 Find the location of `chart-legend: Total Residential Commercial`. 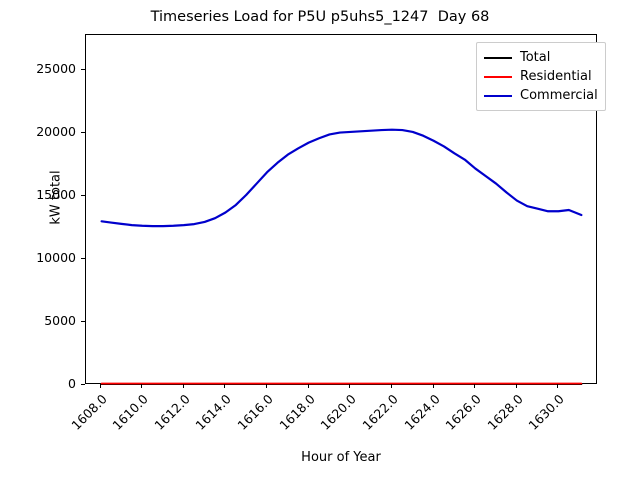

chart-legend: Total Residential Commercial is located at coordinates (541, 76).